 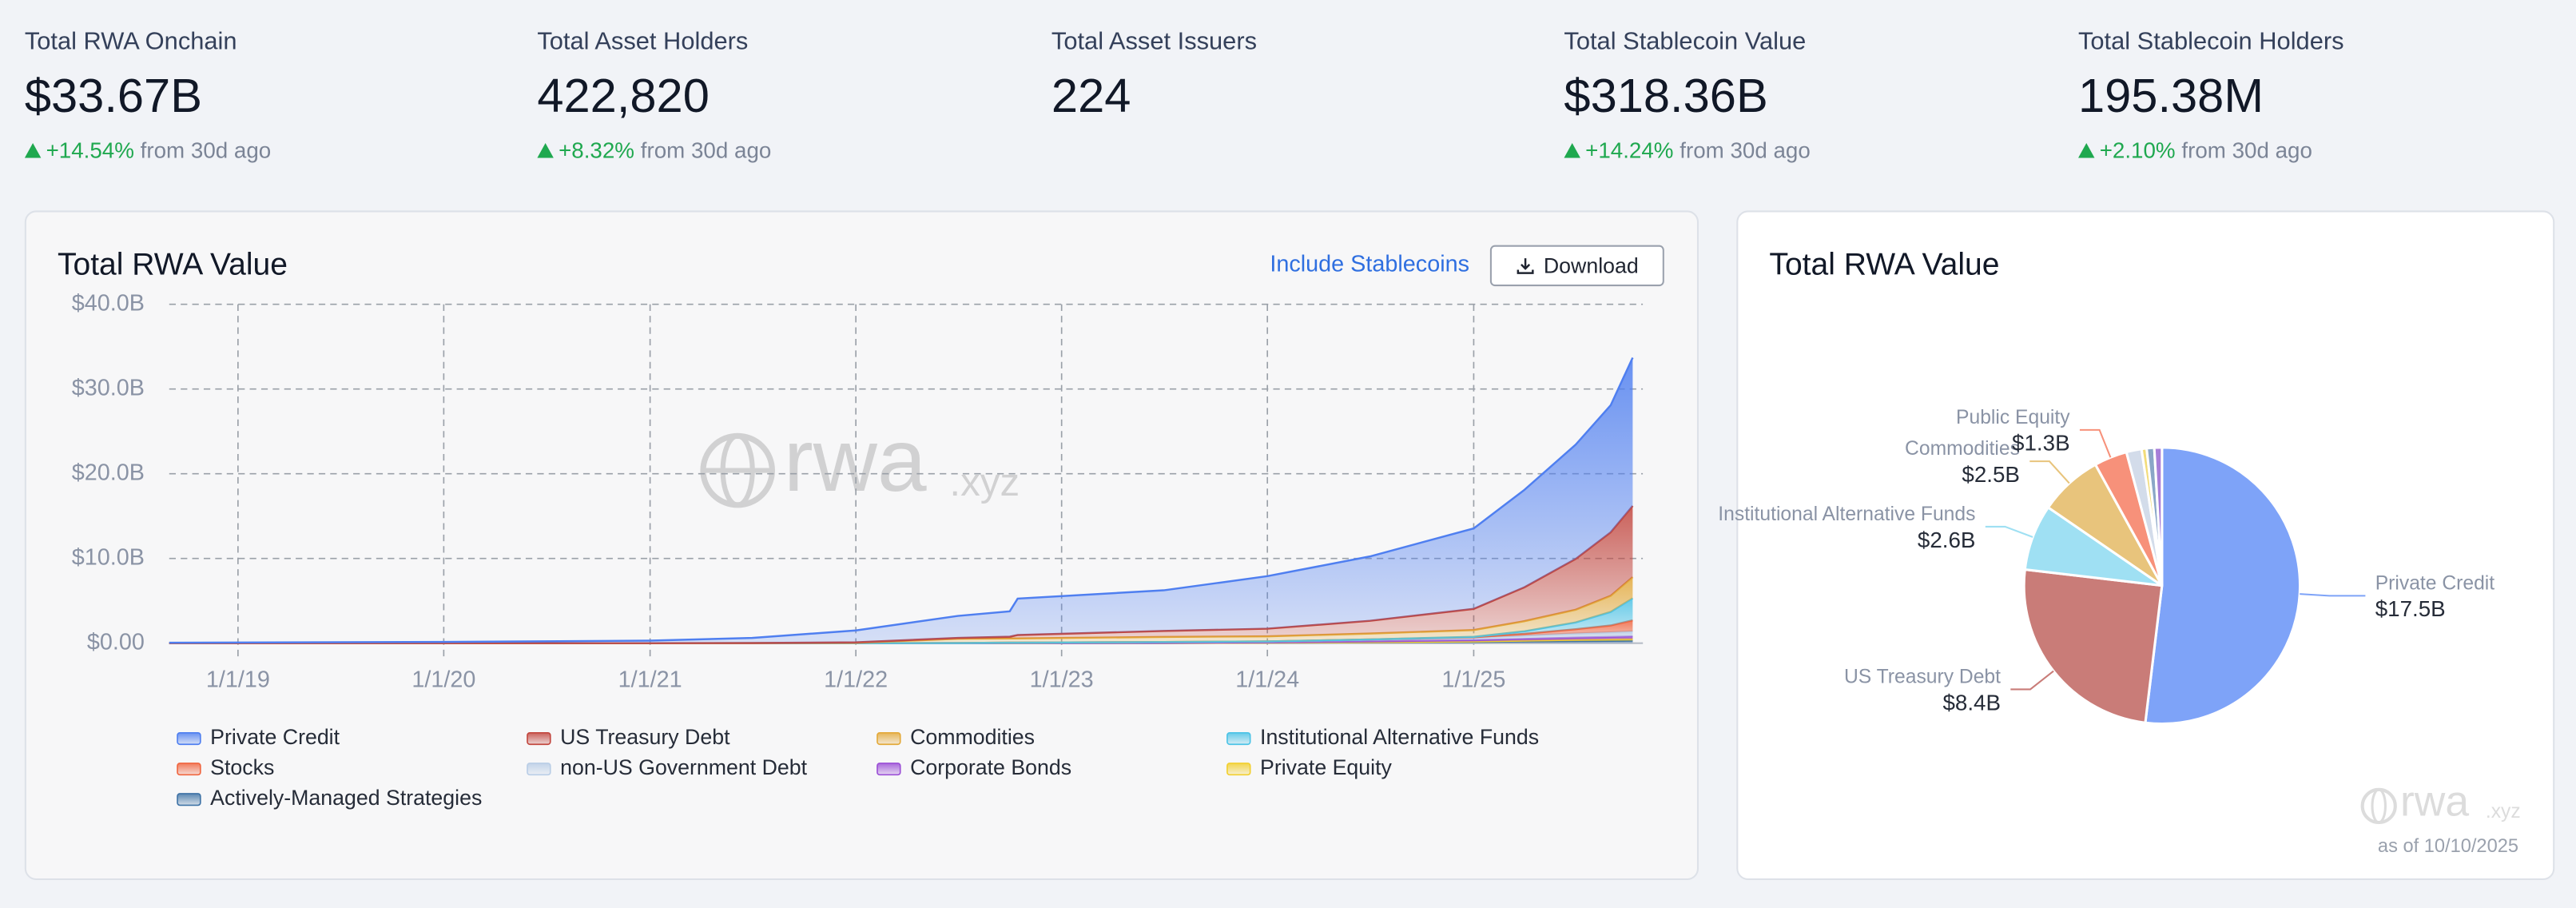 I want to click on stat-label: Total Stablecoin Value, so click(x=1685, y=41).